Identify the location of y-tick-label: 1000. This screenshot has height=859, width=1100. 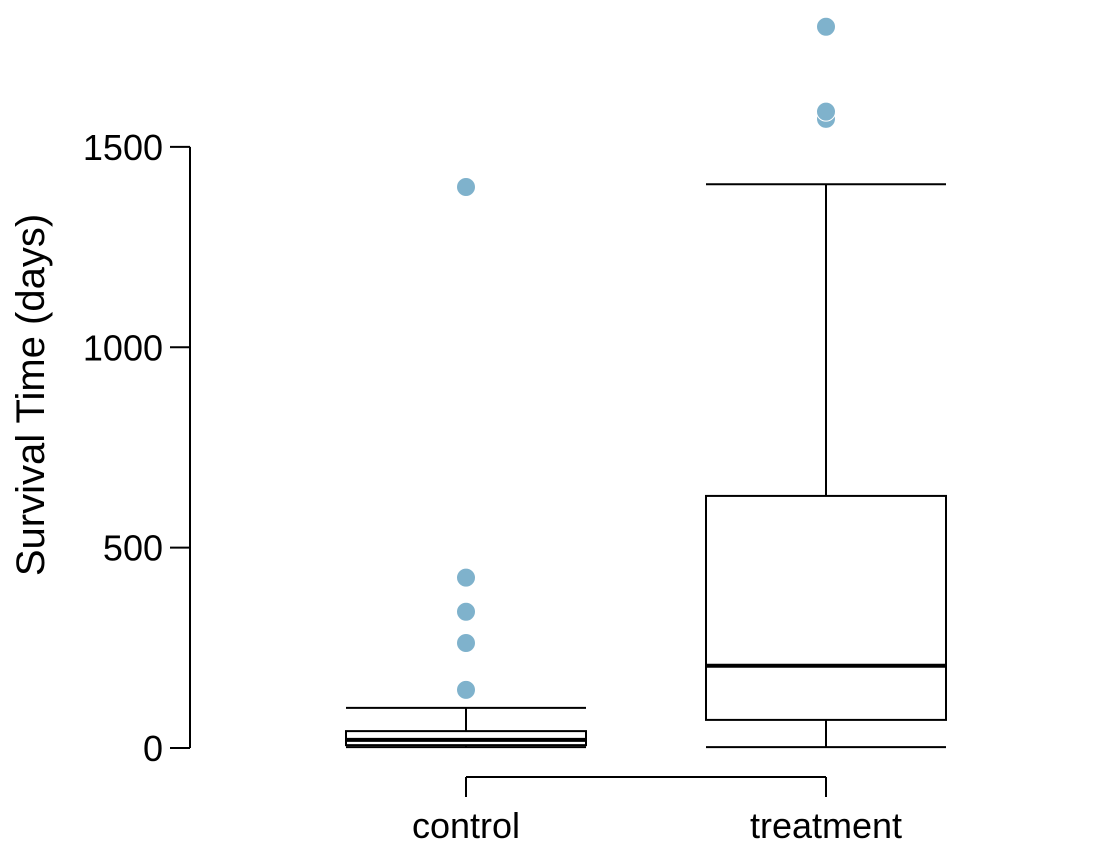
(123, 347).